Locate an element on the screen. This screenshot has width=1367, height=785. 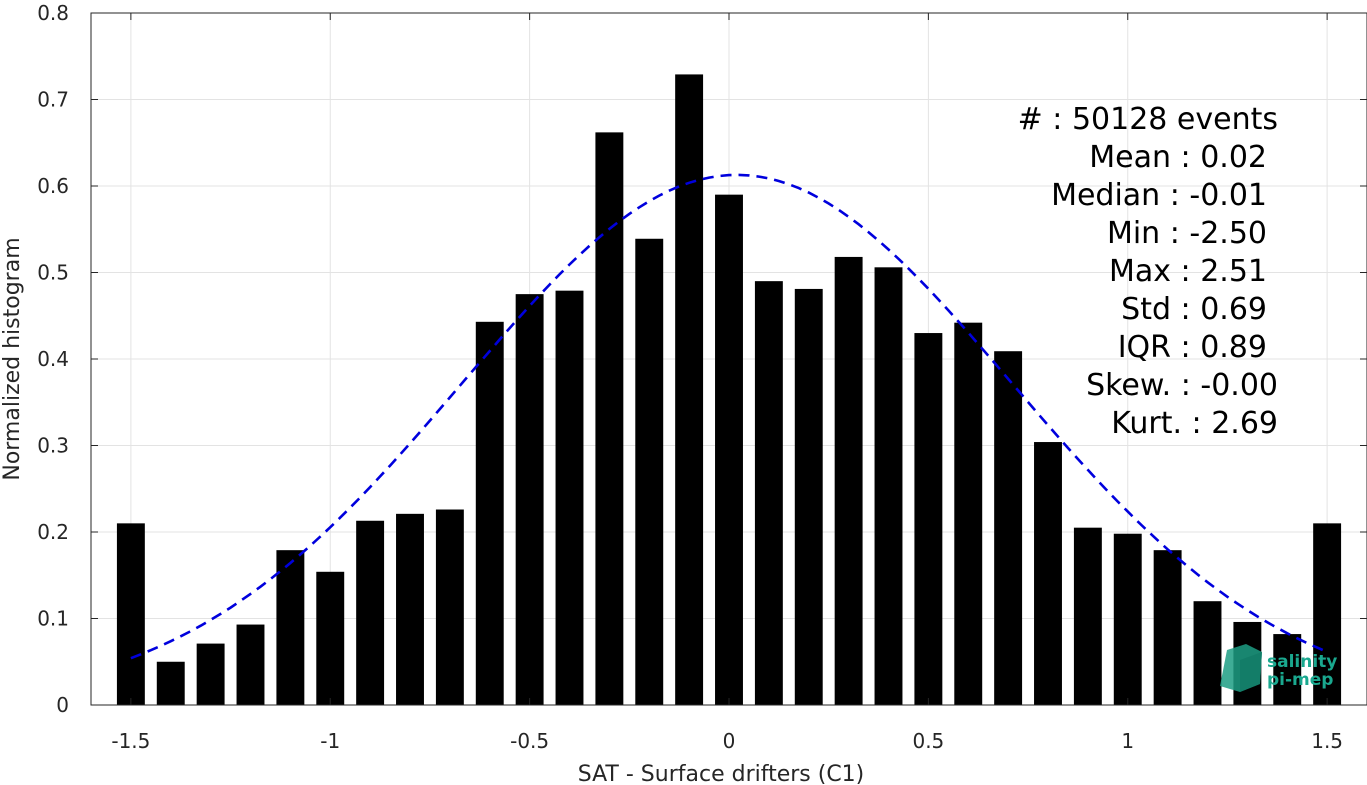
x-tick-labels: -1.5 -1 -0.5 0 0.5 1 1.5 is located at coordinates (727, 741).